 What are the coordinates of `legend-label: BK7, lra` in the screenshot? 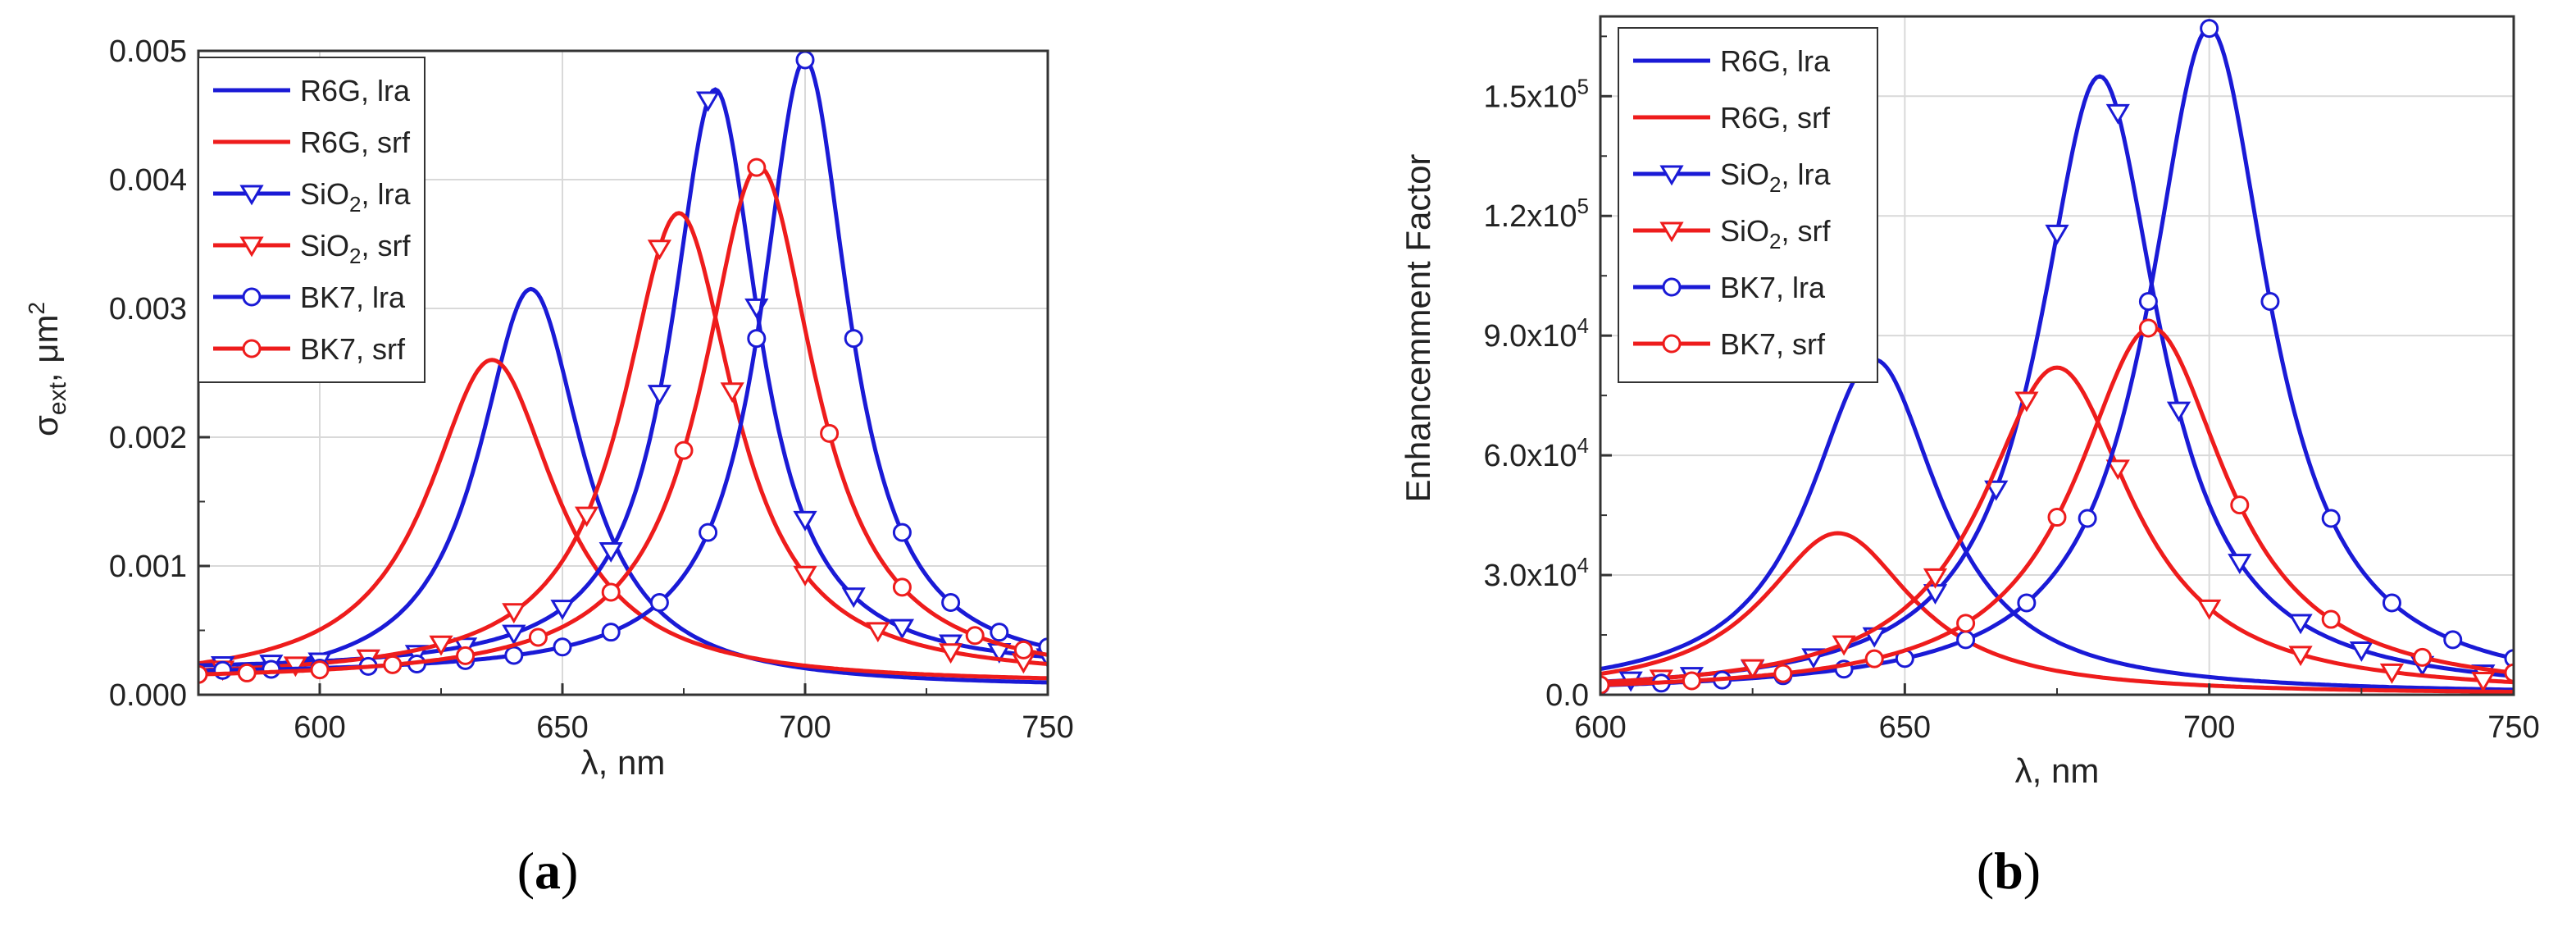 It's located at (353, 297).